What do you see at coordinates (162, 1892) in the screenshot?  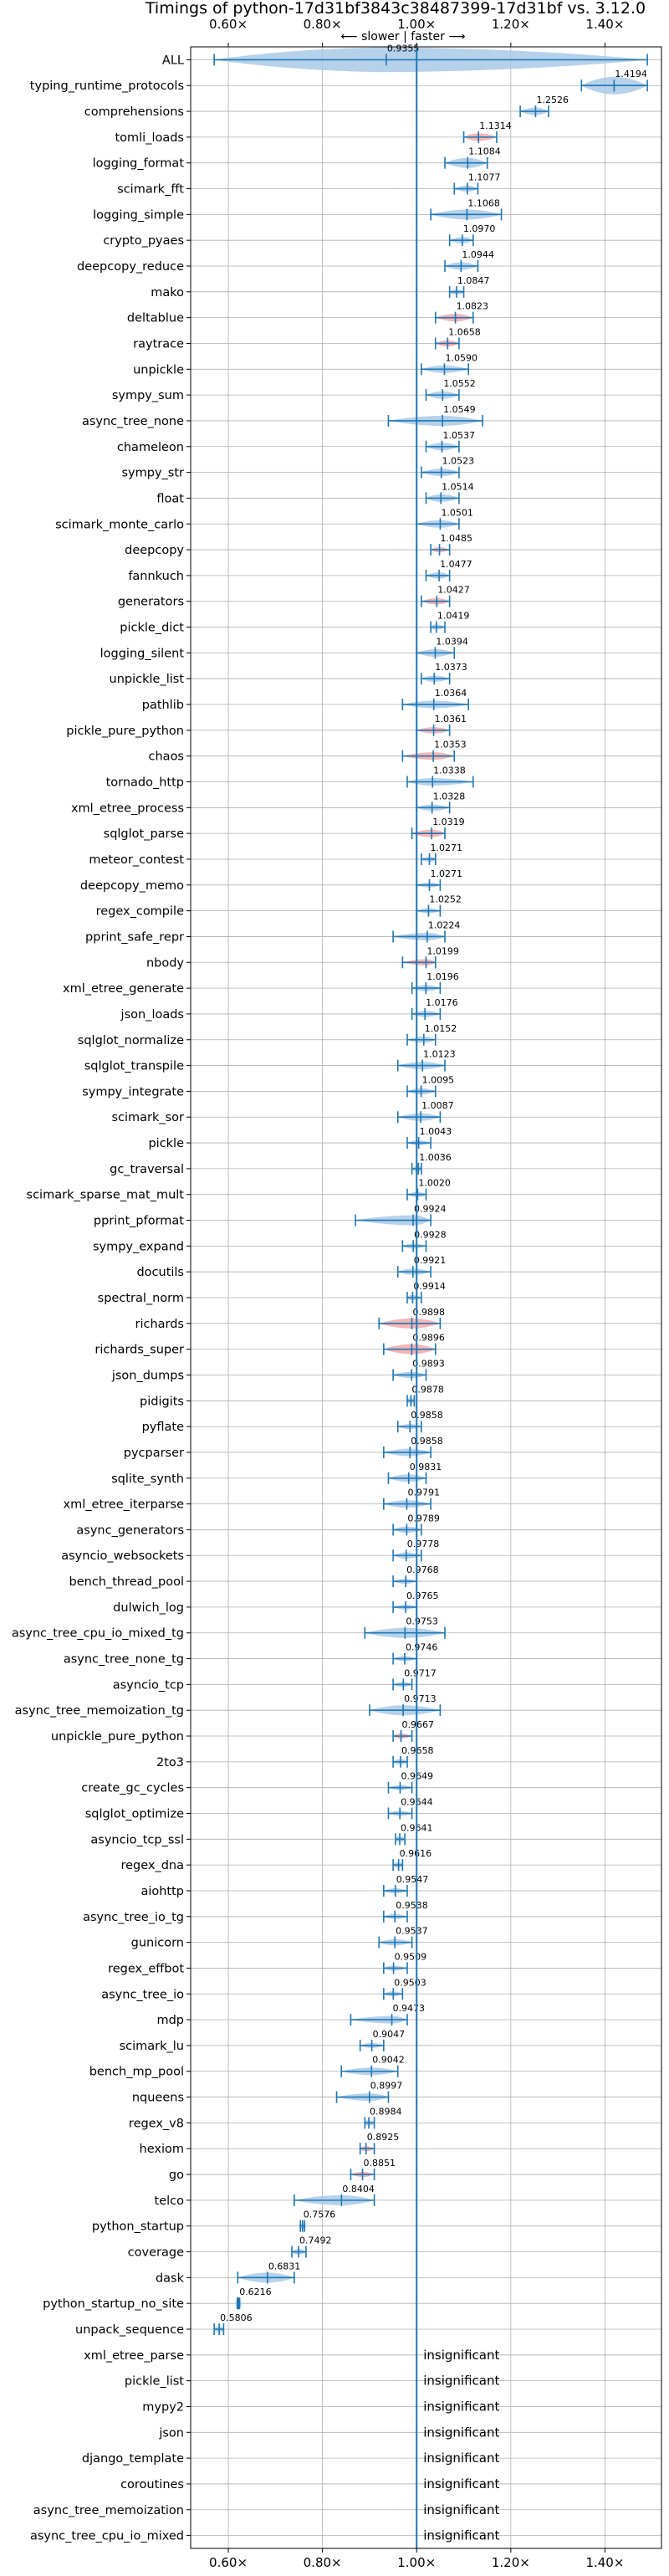 I see `benchmark-name: aiohttp` at bounding box center [162, 1892].